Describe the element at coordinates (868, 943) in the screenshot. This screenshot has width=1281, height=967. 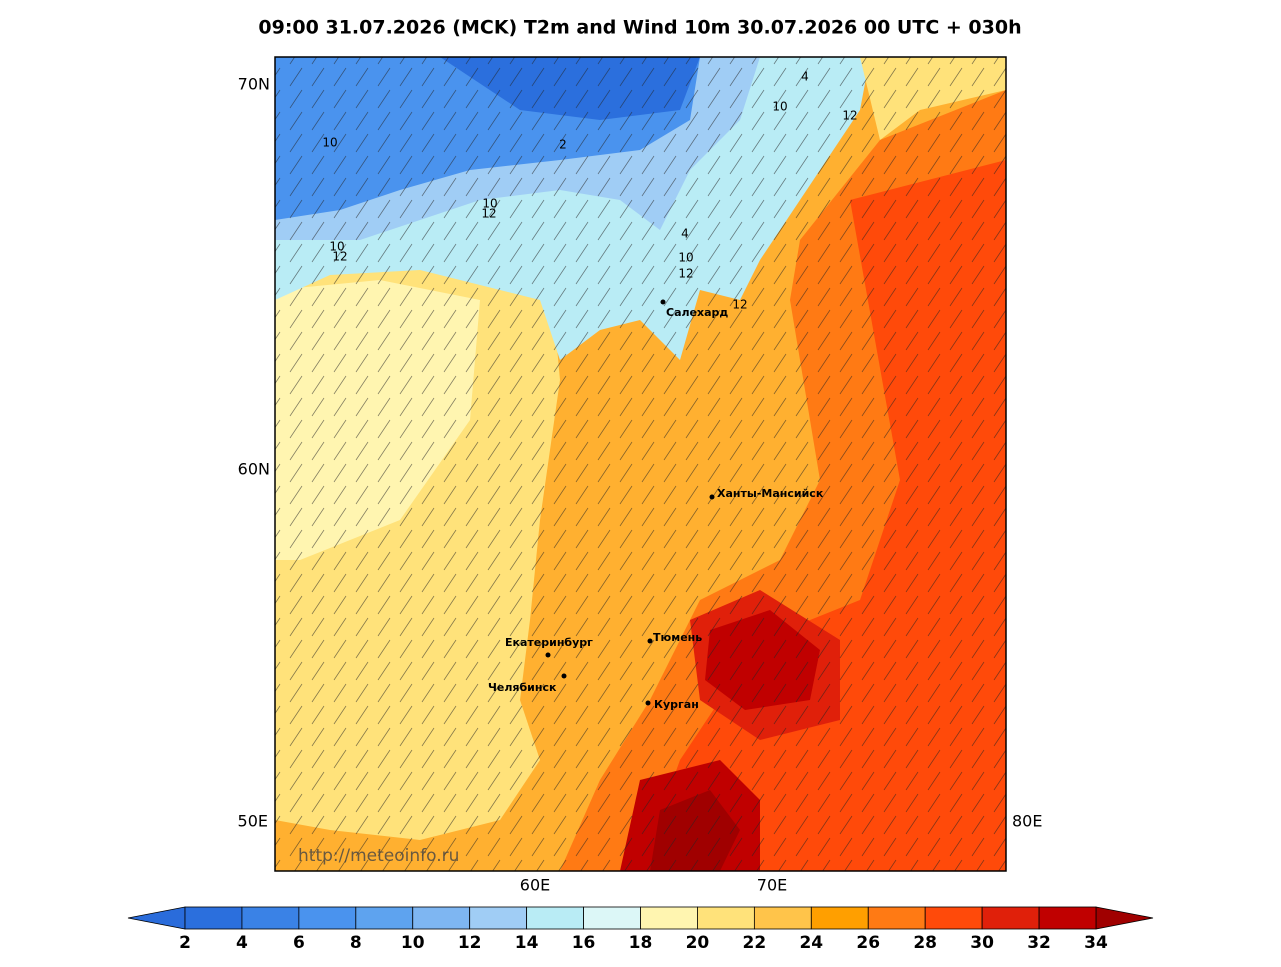
I see `colorbar-tick-label: 26` at that location.